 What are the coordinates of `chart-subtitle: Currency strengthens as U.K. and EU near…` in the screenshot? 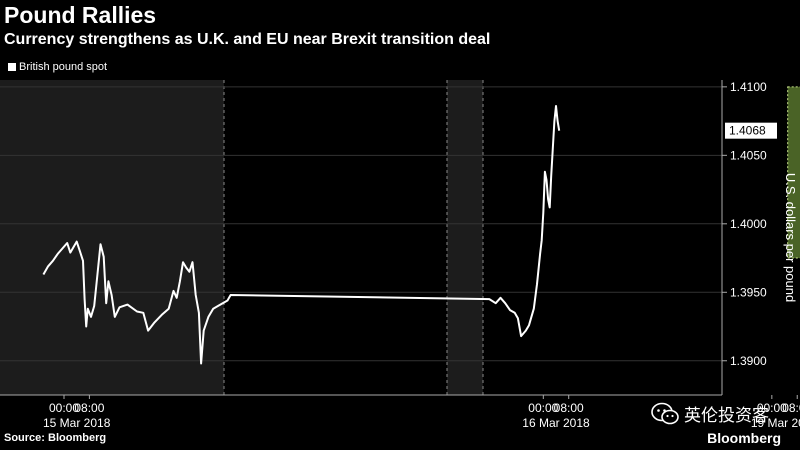 It's located at (247, 39).